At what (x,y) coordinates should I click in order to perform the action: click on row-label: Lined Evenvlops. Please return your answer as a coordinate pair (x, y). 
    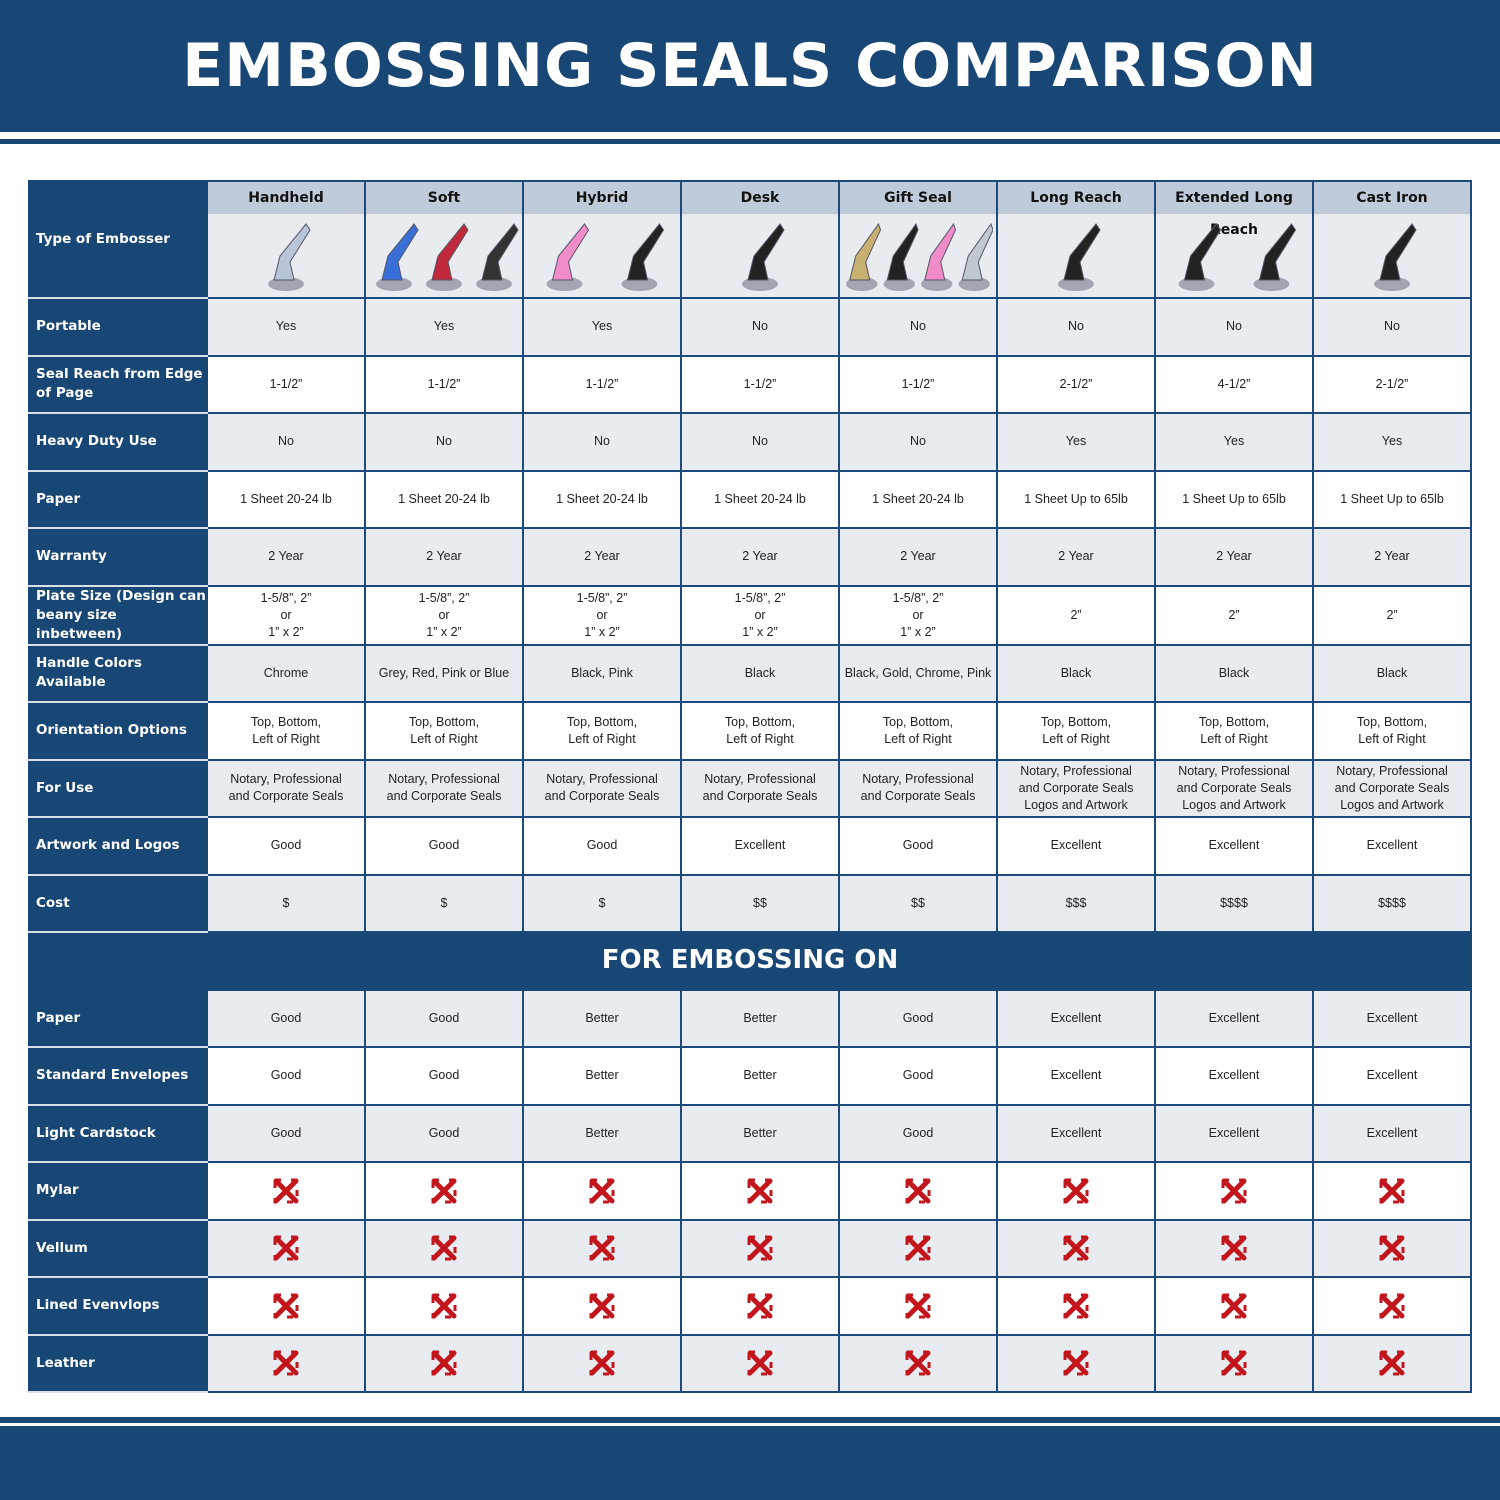
    Looking at the image, I should click on (118, 1306).